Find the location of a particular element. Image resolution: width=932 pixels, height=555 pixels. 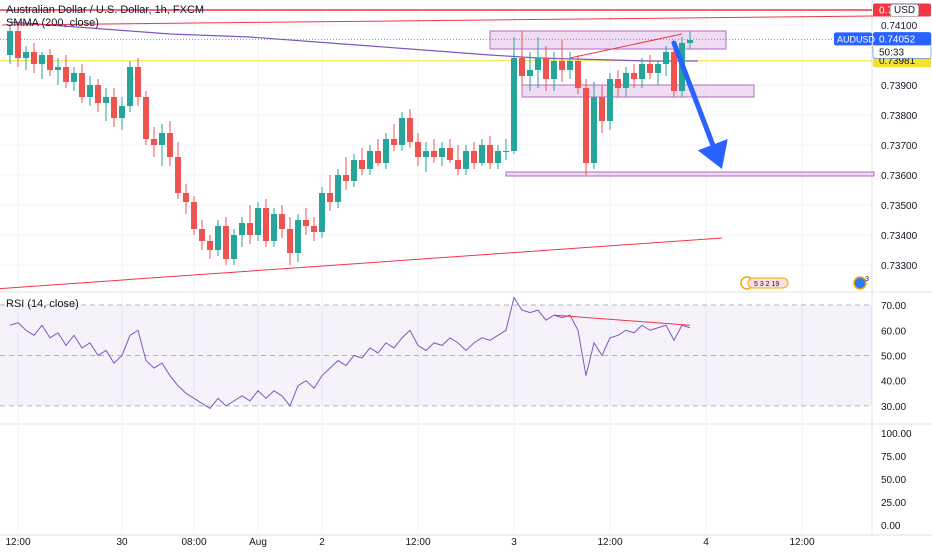

rsi-divergence-line is located at coordinates (622, 320).